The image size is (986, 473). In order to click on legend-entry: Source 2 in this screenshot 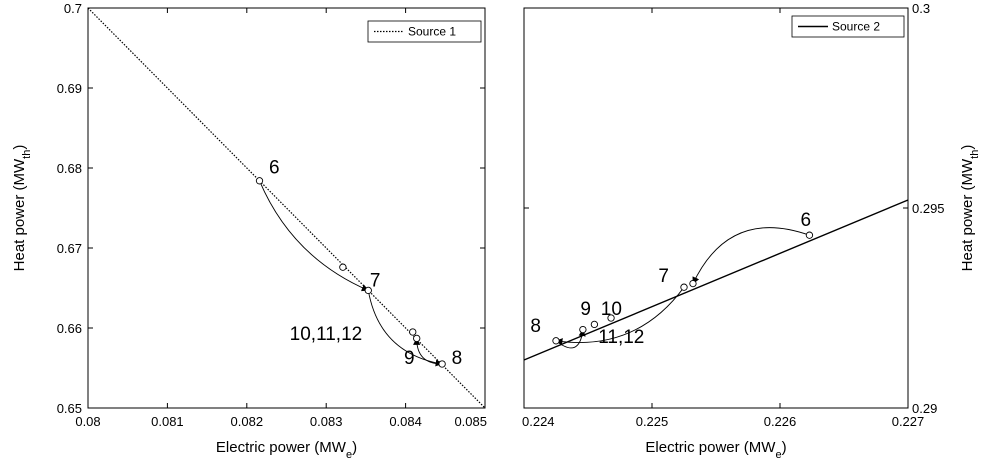, I will do `click(856, 27)`.